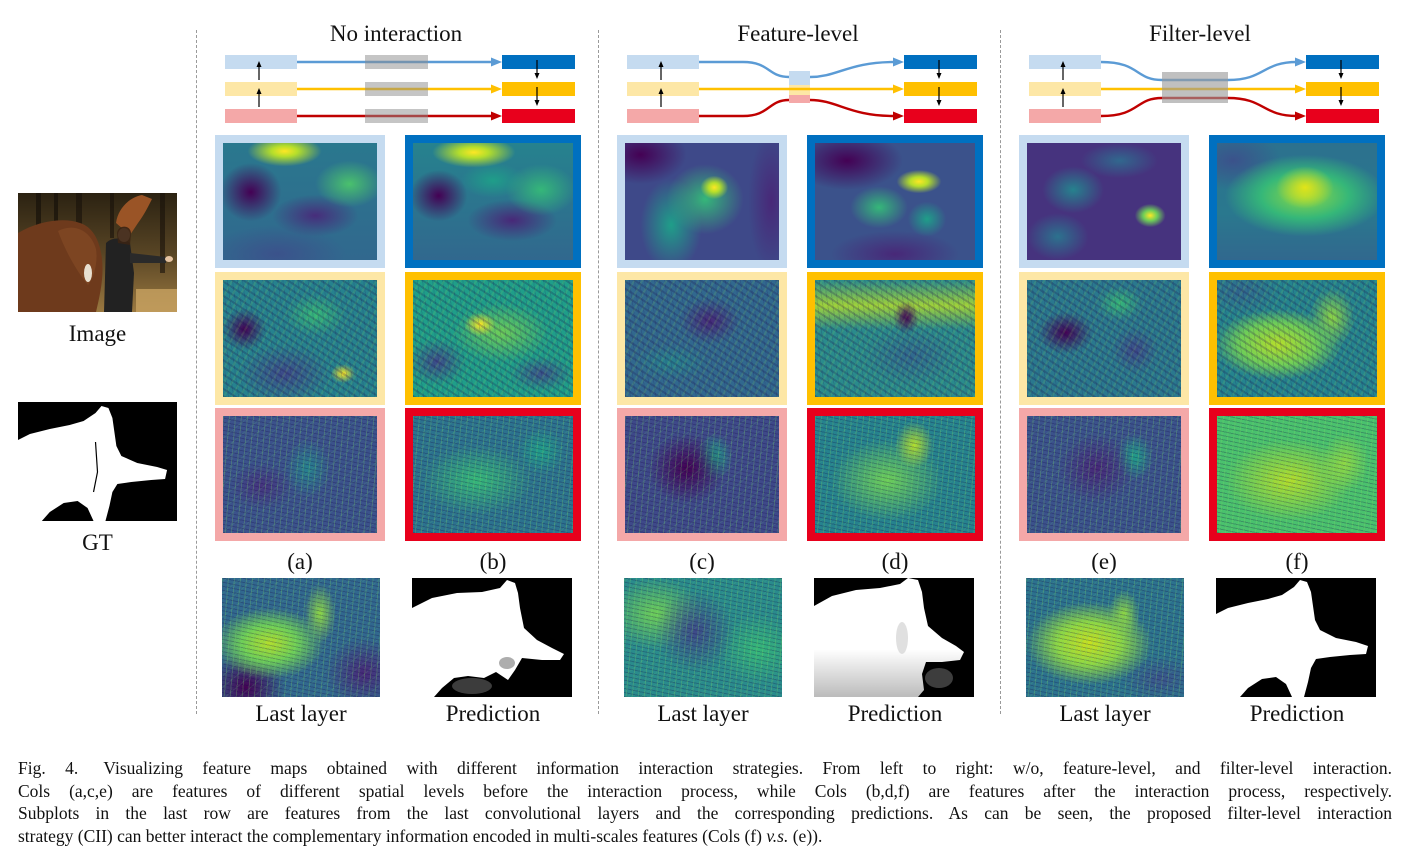 This screenshot has width=1413, height=860. I want to click on column-label-b: (b), so click(493, 561).